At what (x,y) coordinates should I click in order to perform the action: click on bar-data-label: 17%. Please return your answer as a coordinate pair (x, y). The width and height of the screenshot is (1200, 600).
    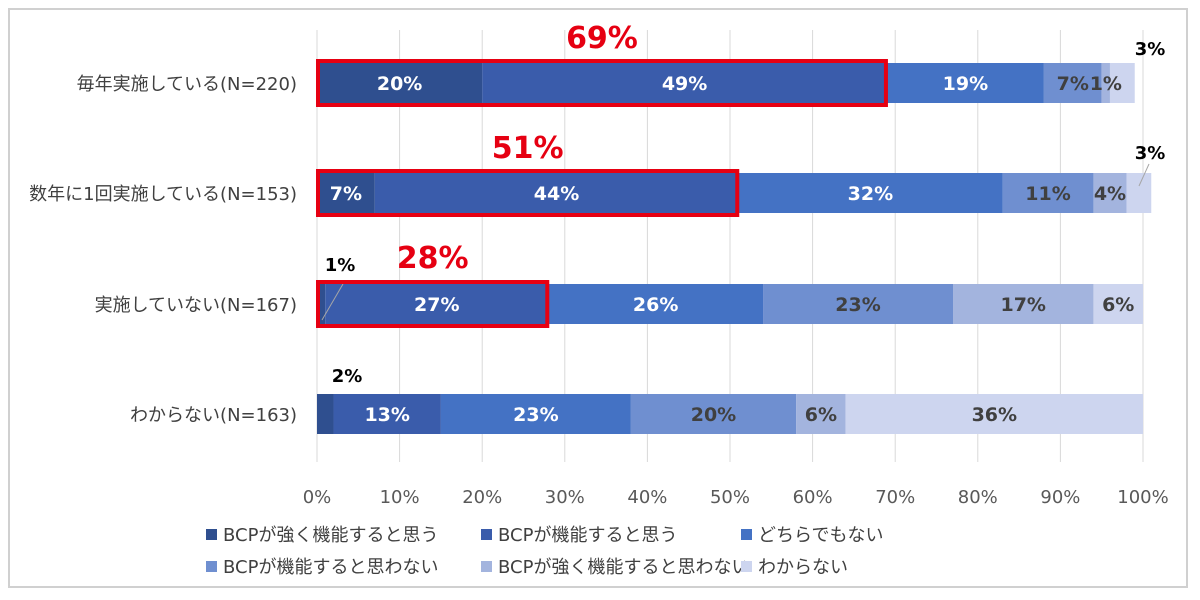
    Looking at the image, I should click on (1022, 305).